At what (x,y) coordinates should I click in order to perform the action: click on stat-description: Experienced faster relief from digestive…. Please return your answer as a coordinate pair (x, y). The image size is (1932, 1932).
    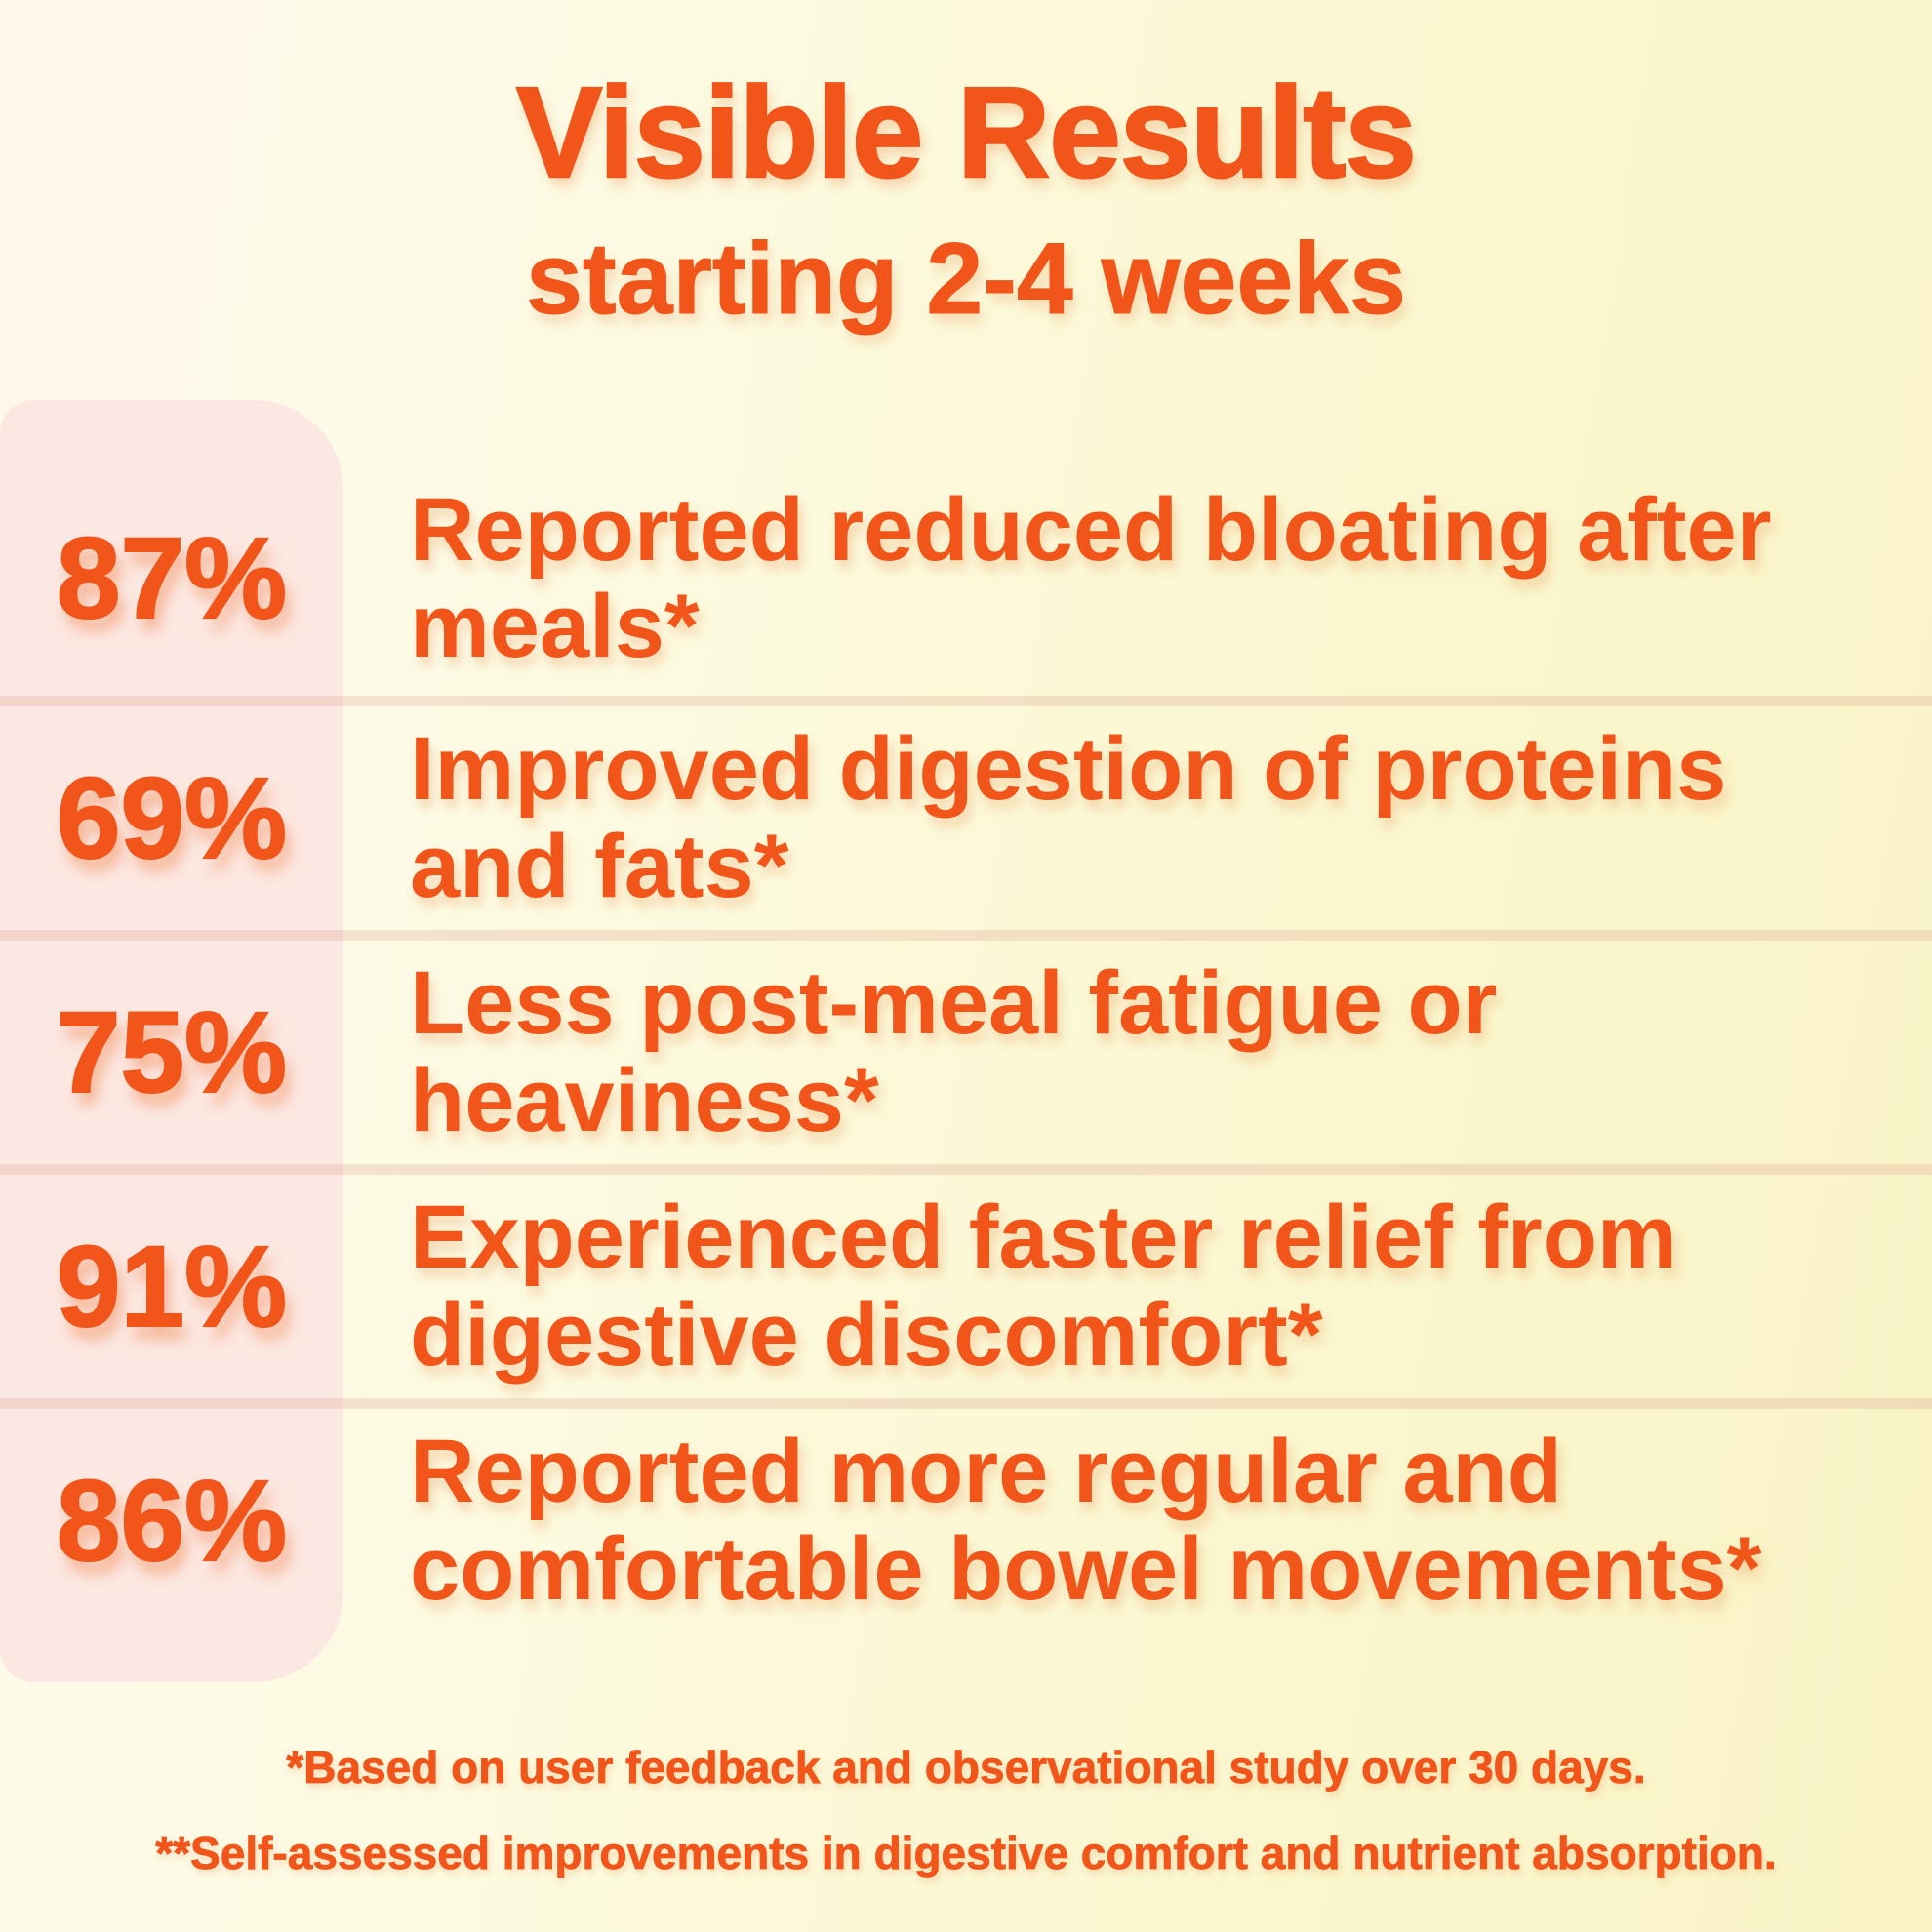
    Looking at the image, I should click on (1010, 1286).